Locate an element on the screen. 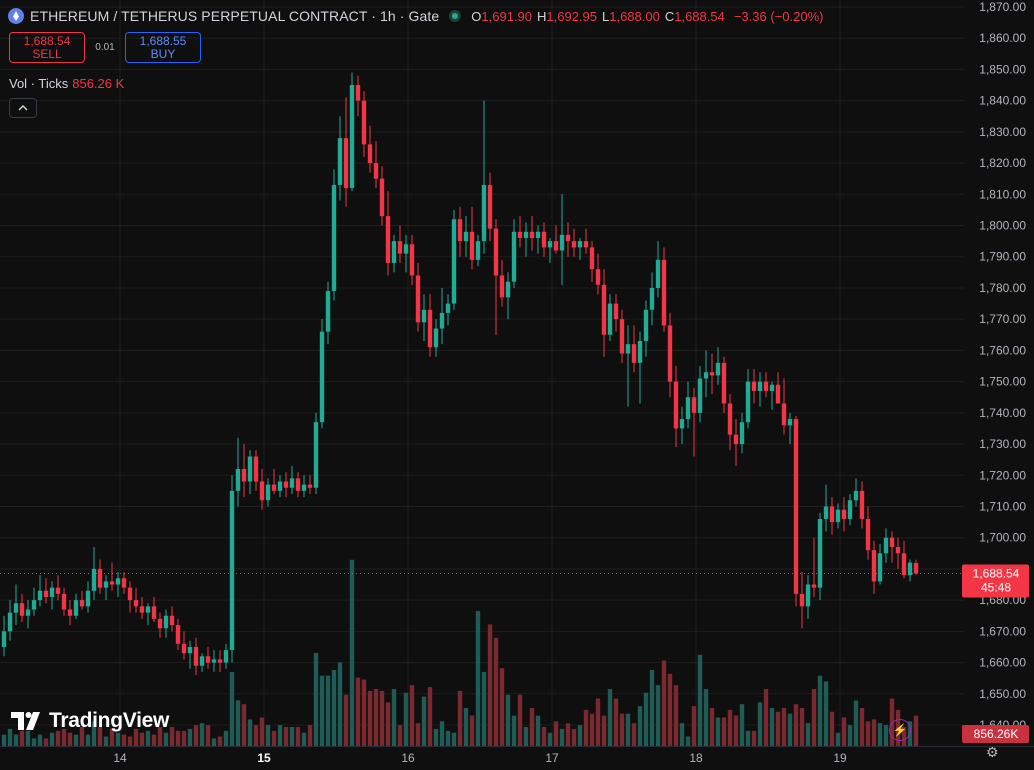 The image size is (1034, 770). sell-button: 1,688.54 SELL is located at coordinates (47, 47).